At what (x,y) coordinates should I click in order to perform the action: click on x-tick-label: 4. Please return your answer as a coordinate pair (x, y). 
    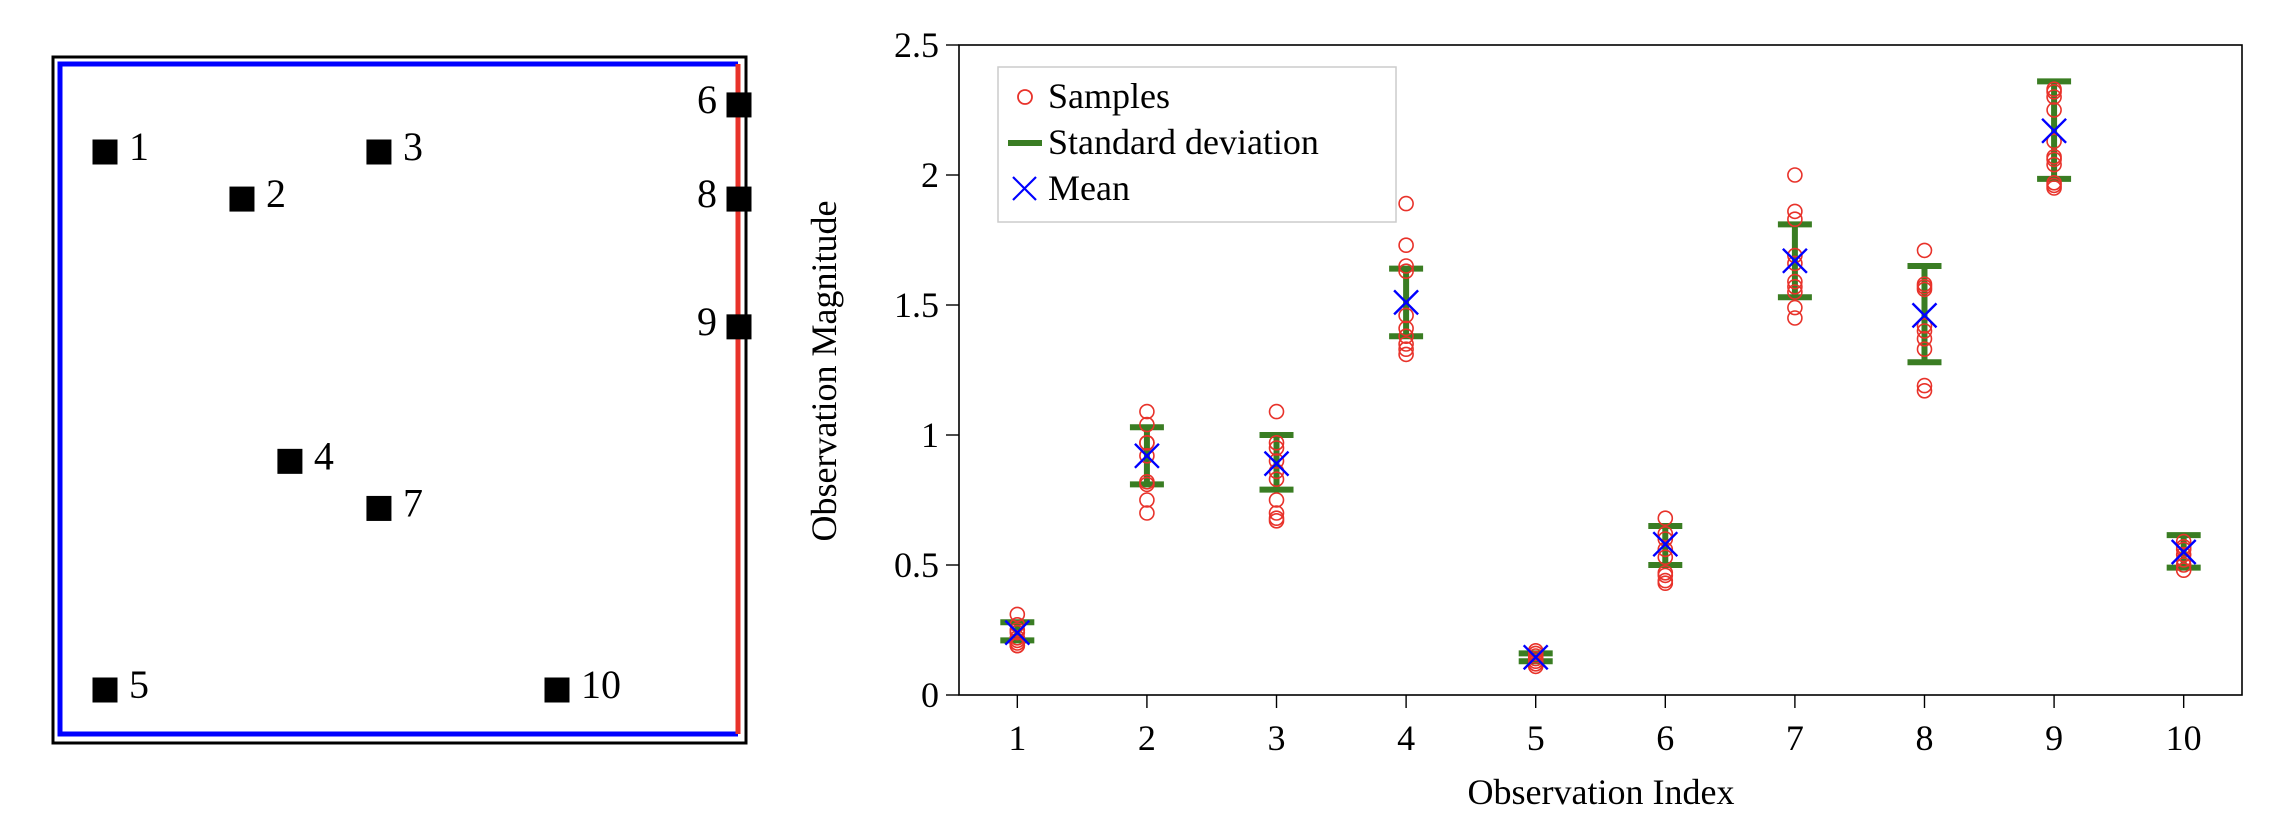
    Looking at the image, I should click on (1406, 738).